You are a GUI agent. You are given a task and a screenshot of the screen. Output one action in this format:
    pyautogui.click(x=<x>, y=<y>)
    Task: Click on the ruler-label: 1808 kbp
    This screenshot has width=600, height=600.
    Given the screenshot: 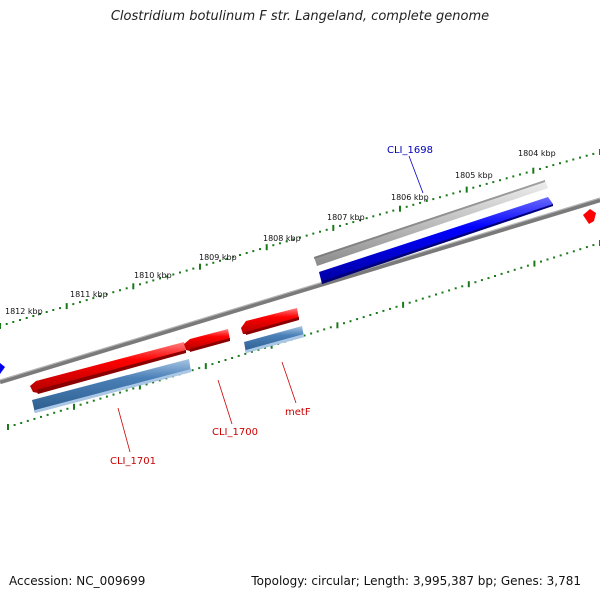 What is the action you would take?
    pyautogui.click(x=282, y=238)
    